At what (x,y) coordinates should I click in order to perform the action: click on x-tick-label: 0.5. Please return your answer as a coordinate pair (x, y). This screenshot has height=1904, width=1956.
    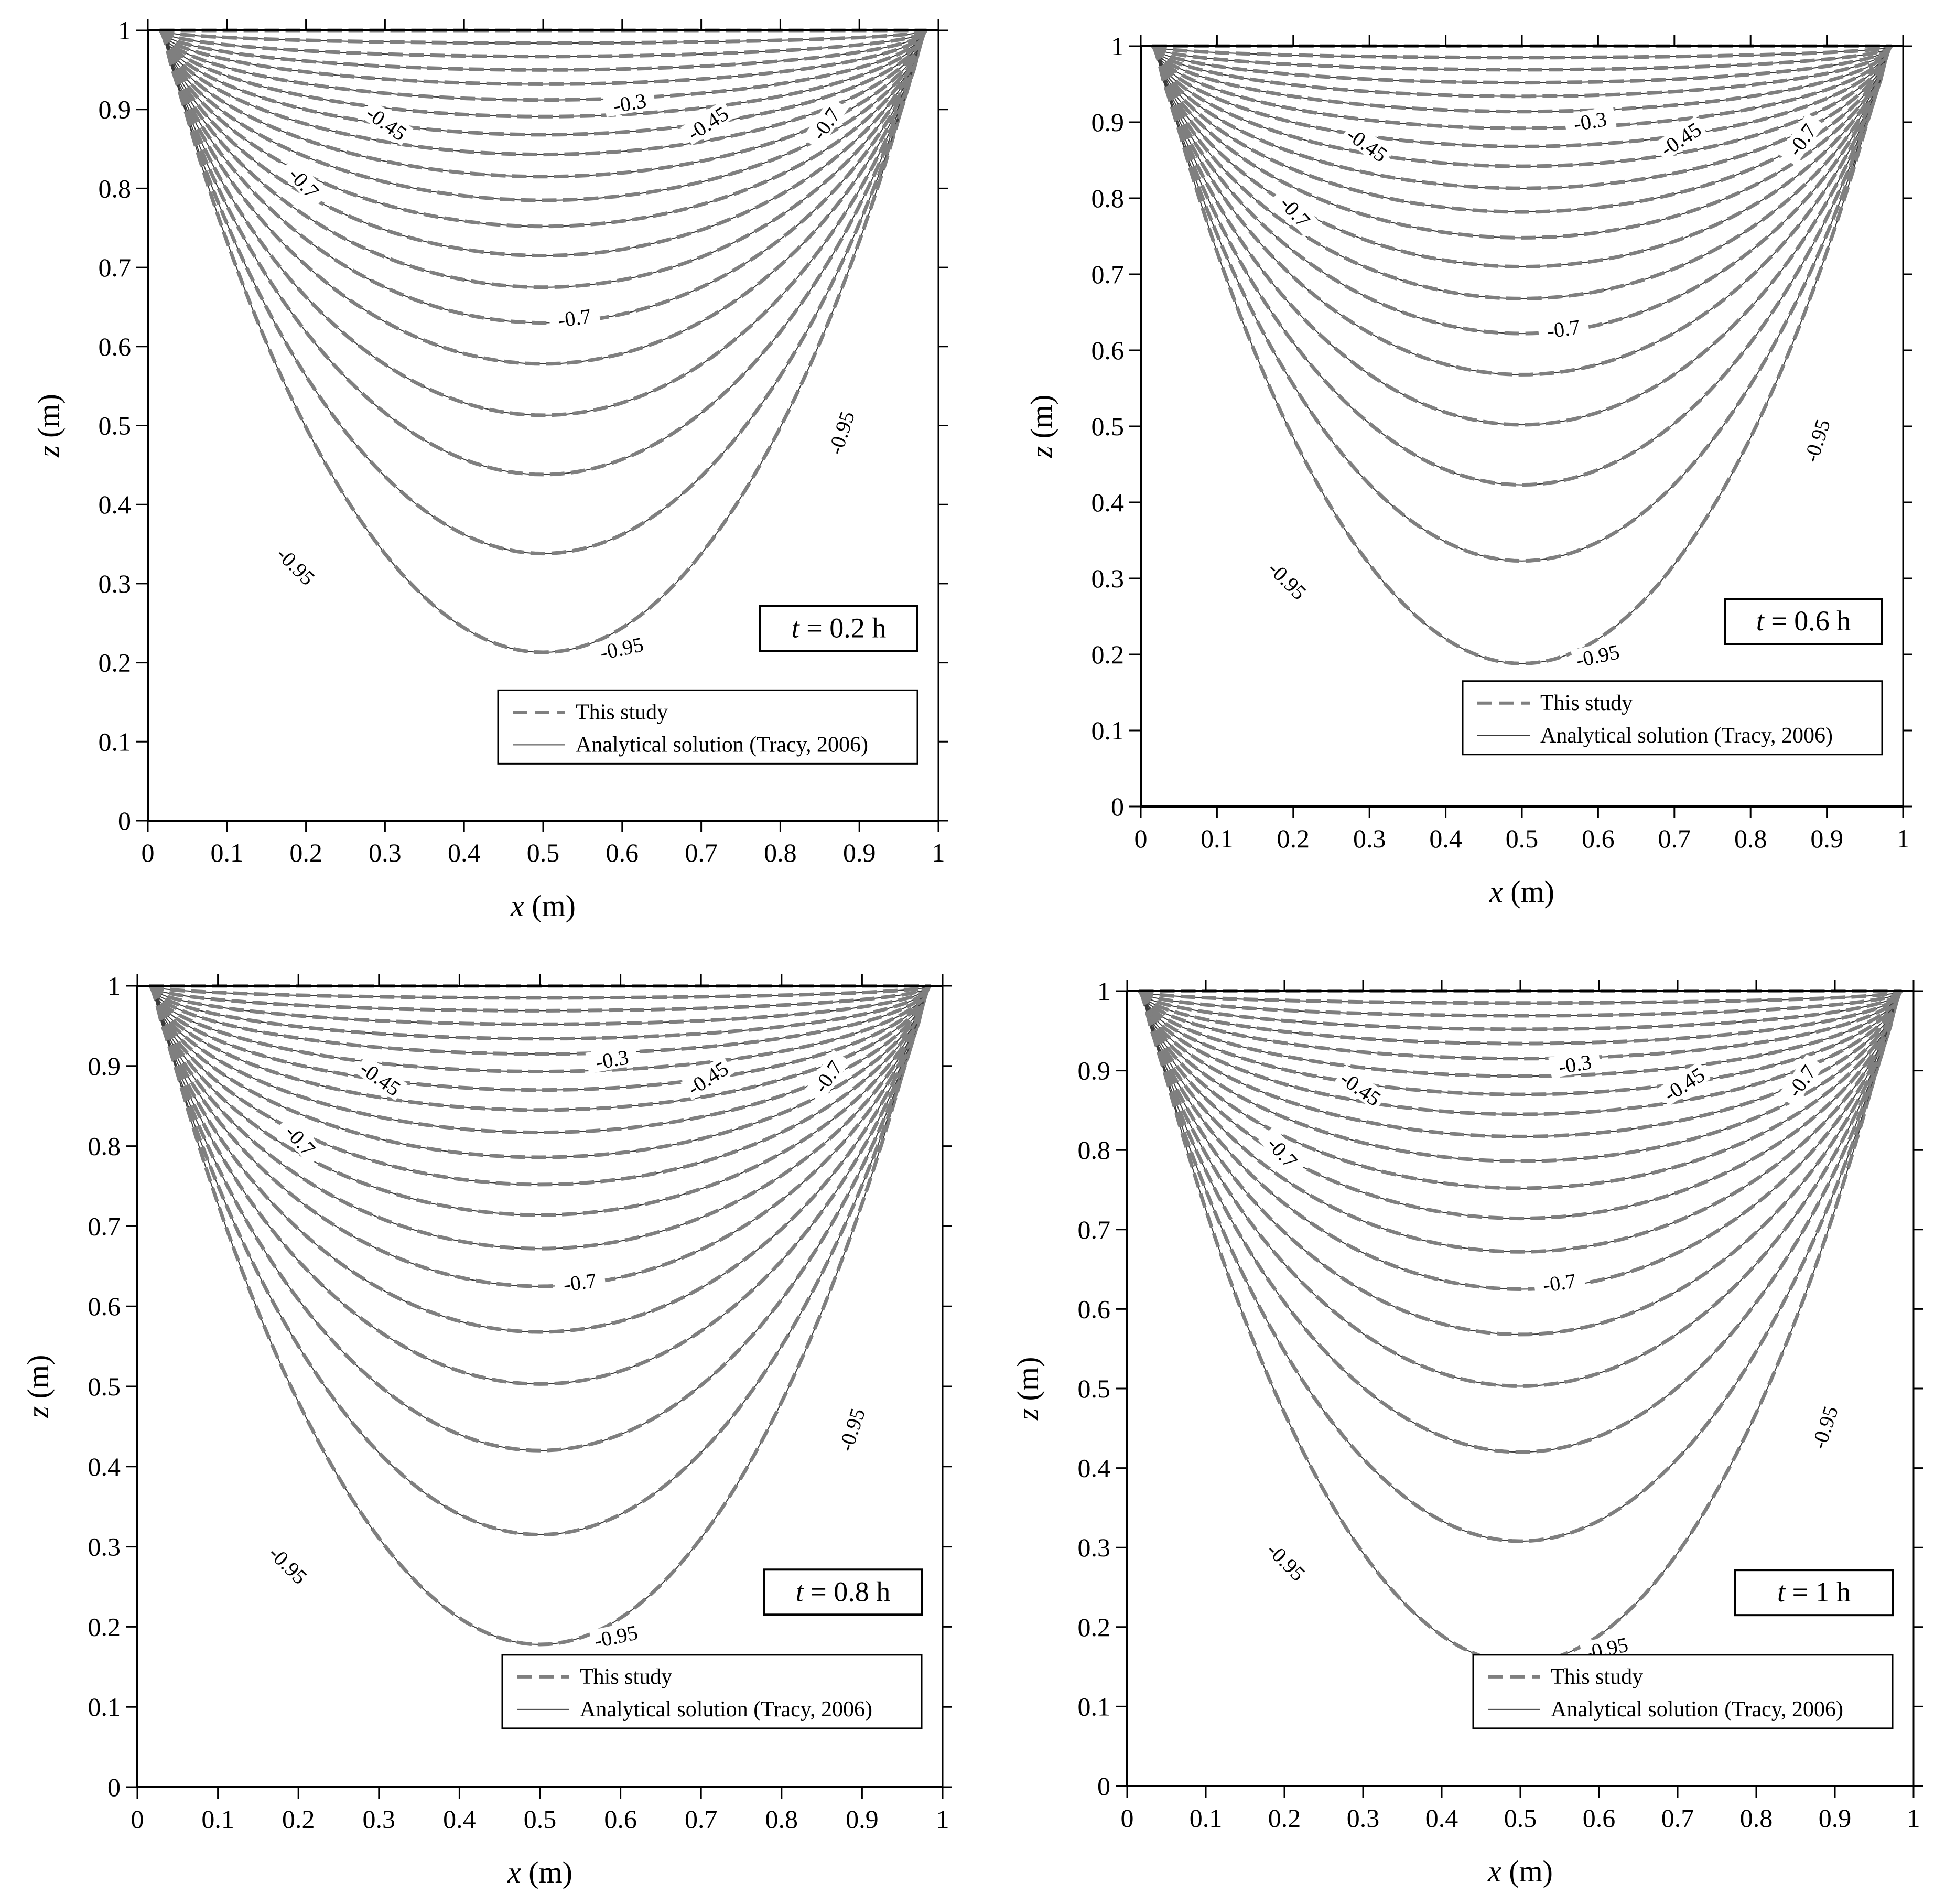
    Looking at the image, I should click on (1520, 1818).